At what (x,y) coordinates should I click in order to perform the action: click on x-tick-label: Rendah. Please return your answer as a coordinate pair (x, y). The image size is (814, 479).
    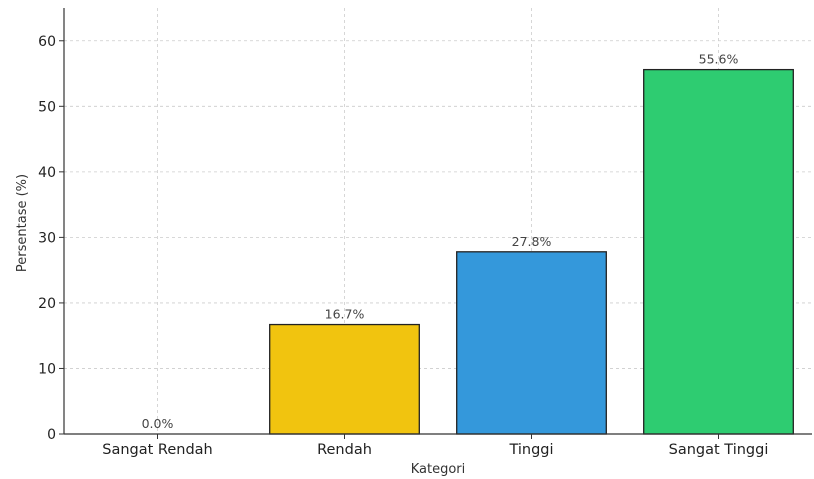
    Looking at the image, I should click on (344, 450).